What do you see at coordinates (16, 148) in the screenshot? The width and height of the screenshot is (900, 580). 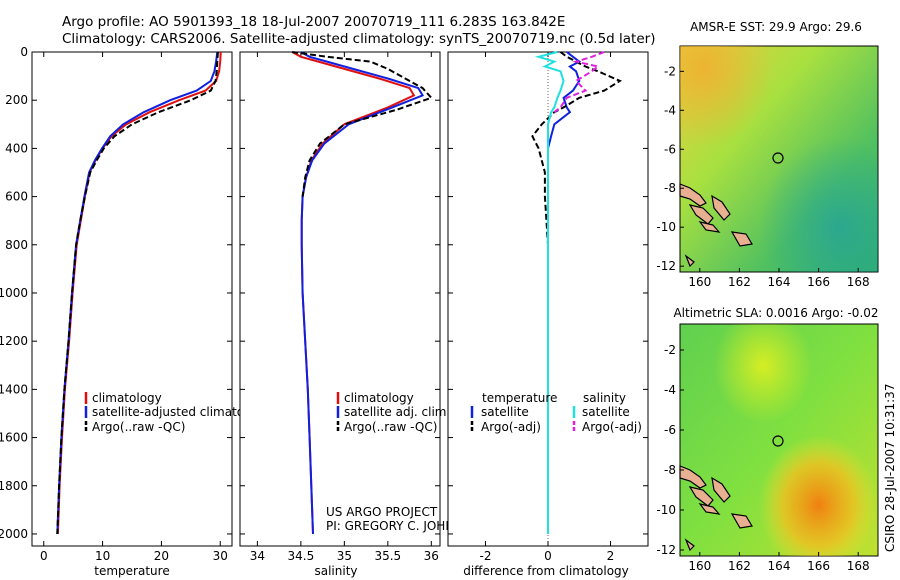 I see `y-tick-label: 400` at bounding box center [16, 148].